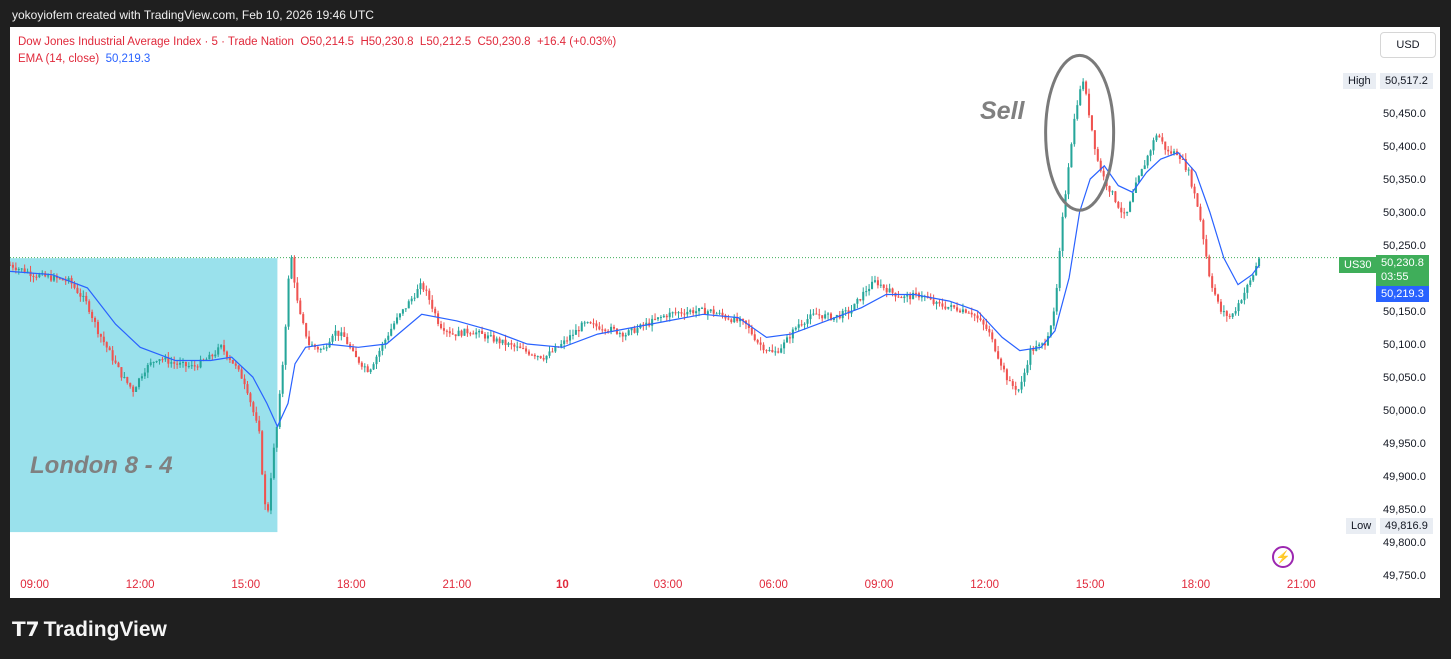 Image resolution: width=1451 pixels, height=659 pixels. What do you see at coordinates (128, 59) in the screenshot?
I see `ema-value: 50,219.3` at bounding box center [128, 59].